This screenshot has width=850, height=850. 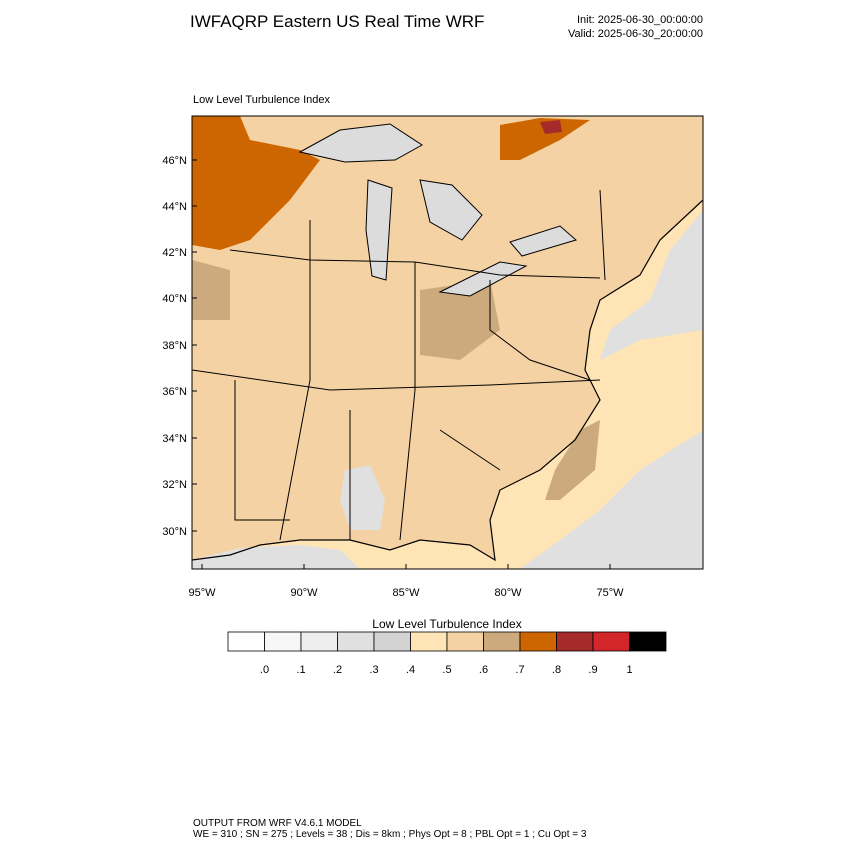 I want to click on colorbar-label: .1, so click(x=300, y=670).